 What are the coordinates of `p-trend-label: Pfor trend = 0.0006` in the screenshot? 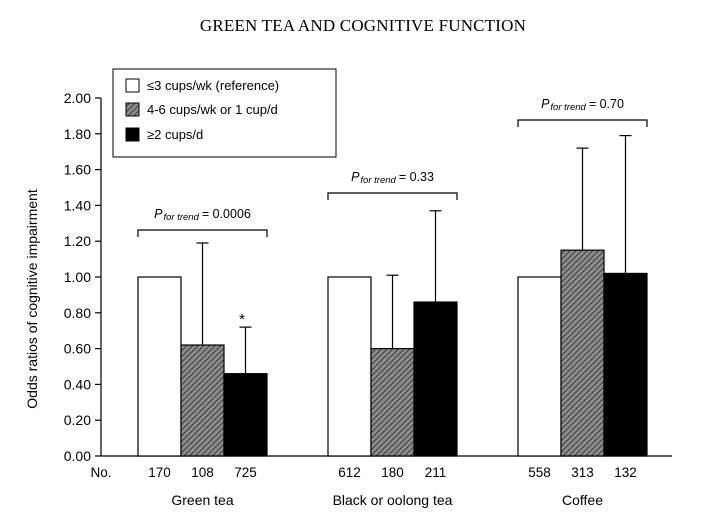 It's located at (202, 215).